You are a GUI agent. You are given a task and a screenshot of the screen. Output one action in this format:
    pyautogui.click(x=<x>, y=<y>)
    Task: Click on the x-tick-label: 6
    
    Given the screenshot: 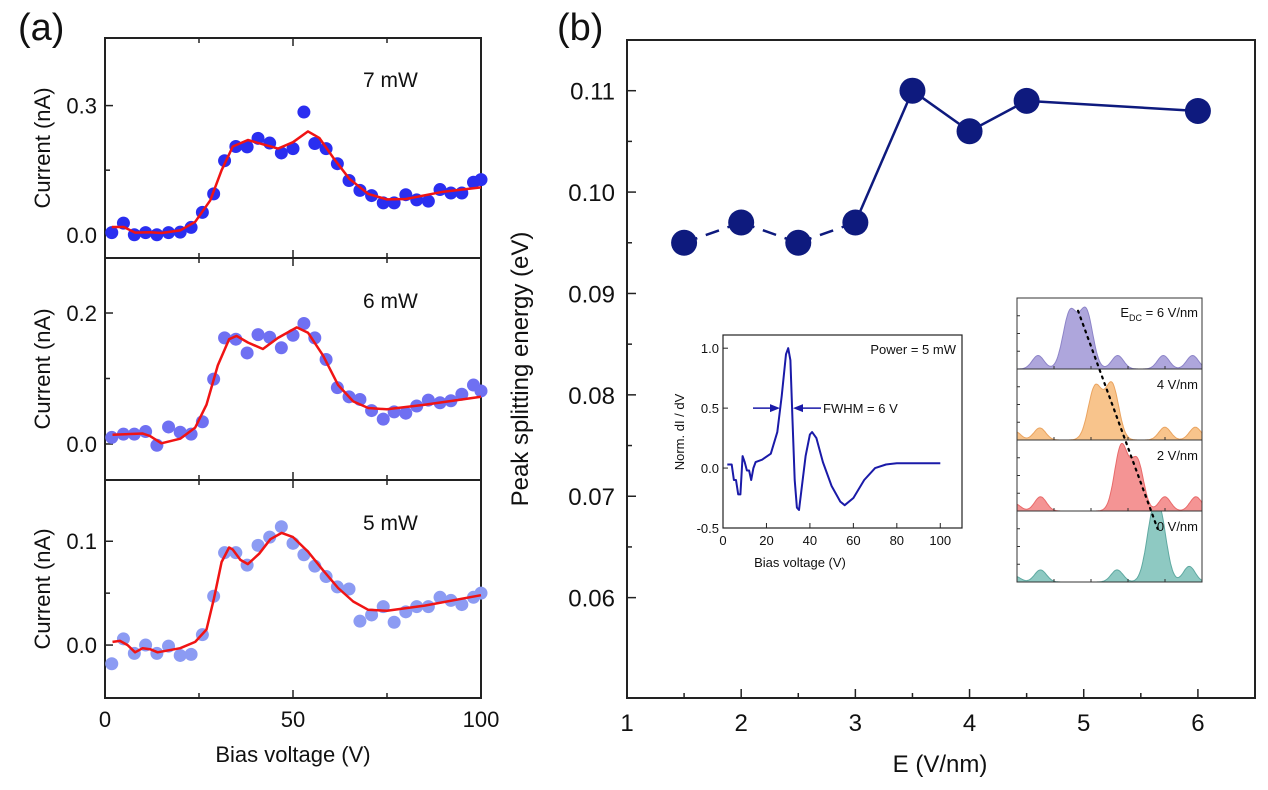 What is the action you would take?
    pyautogui.click(x=1197, y=723)
    